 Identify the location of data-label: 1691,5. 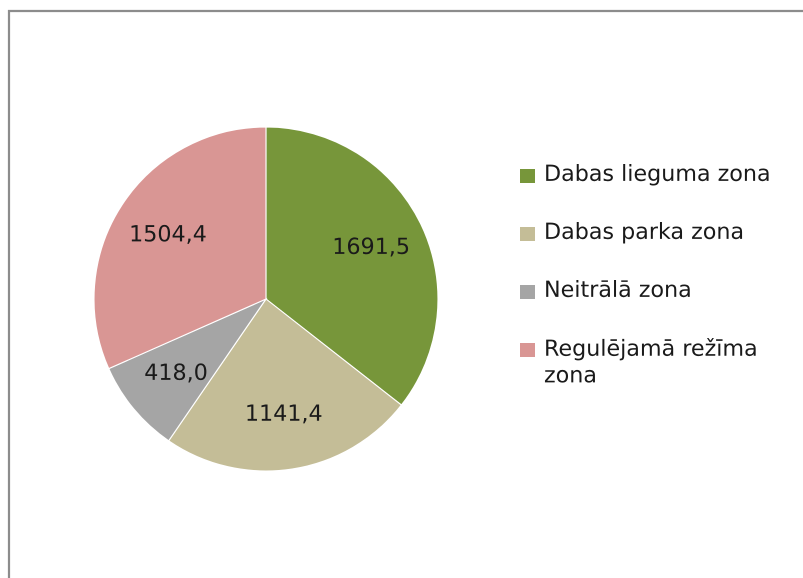
(371, 246).